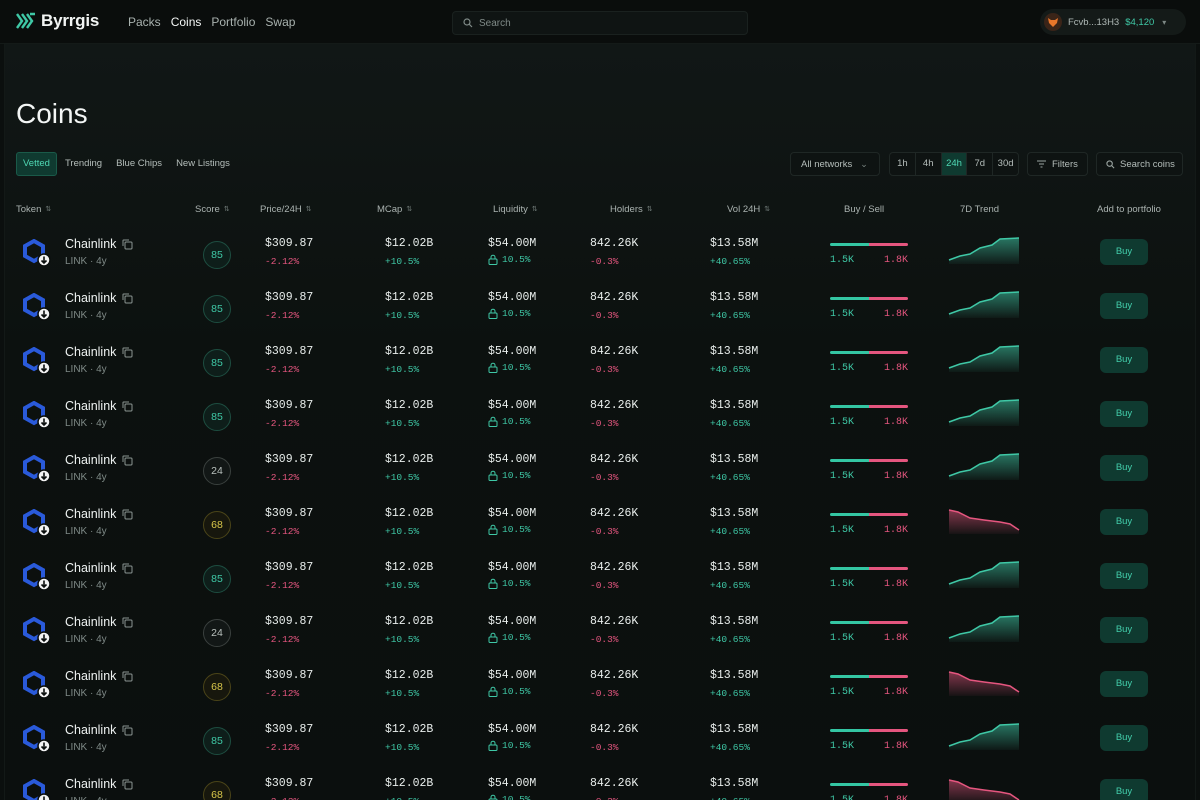 Image resolution: width=1200 pixels, height=800 pixels. I want to click on token-name-group: Chainlink, so click(99, 622).